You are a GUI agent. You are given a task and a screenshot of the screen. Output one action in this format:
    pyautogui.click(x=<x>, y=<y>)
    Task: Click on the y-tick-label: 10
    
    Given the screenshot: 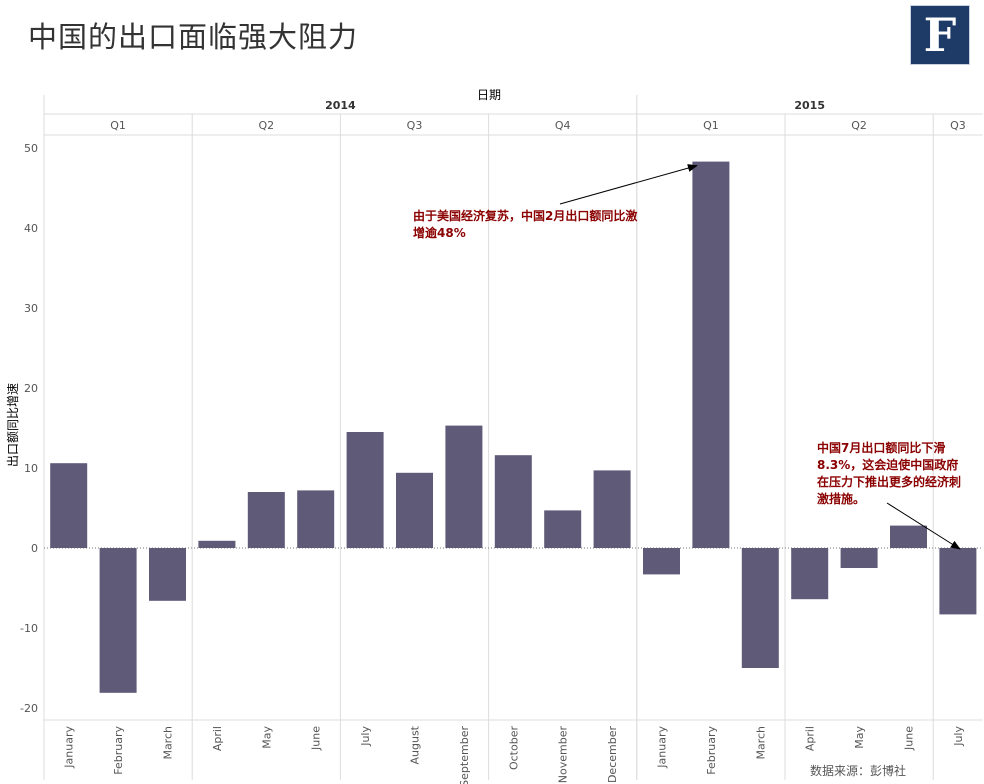 What is the action you would take?
    pyautogui.click(x=31, y=468)
    